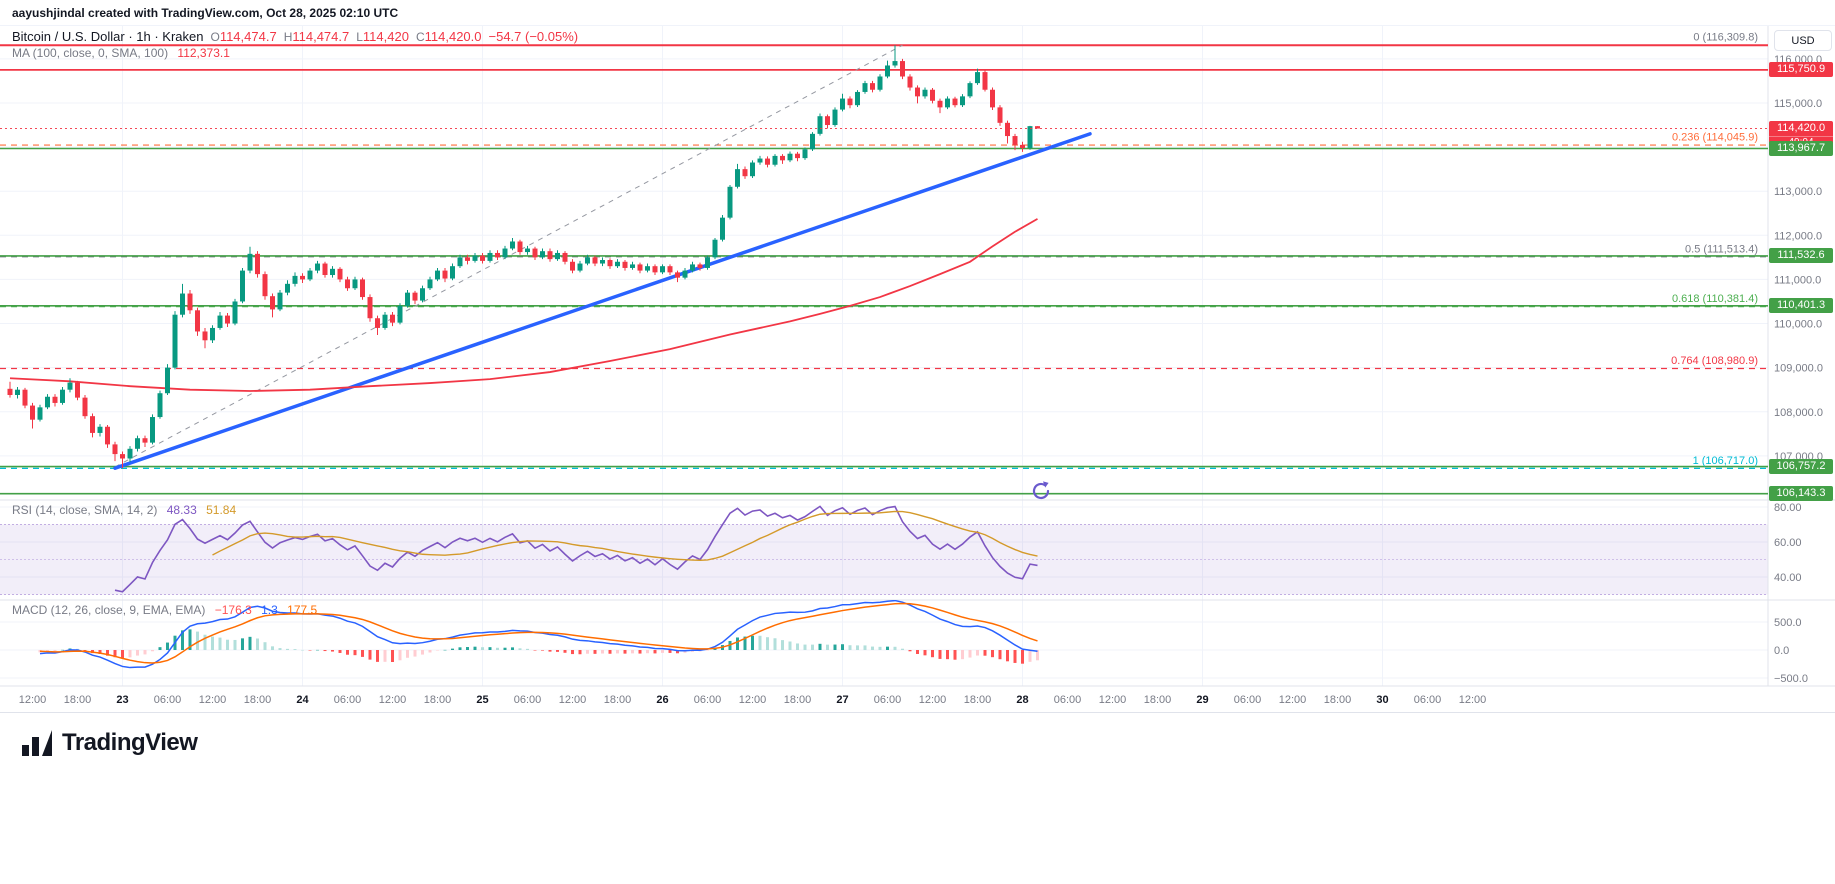 The width and height of the screenshot is (1835, 884). What do you see at coordinates (108, 36) in the screenshot?
I see `symbol-title: Bitcoin / U.S. Dollar · 1h · Kraken` at bounding box center [108, 36].